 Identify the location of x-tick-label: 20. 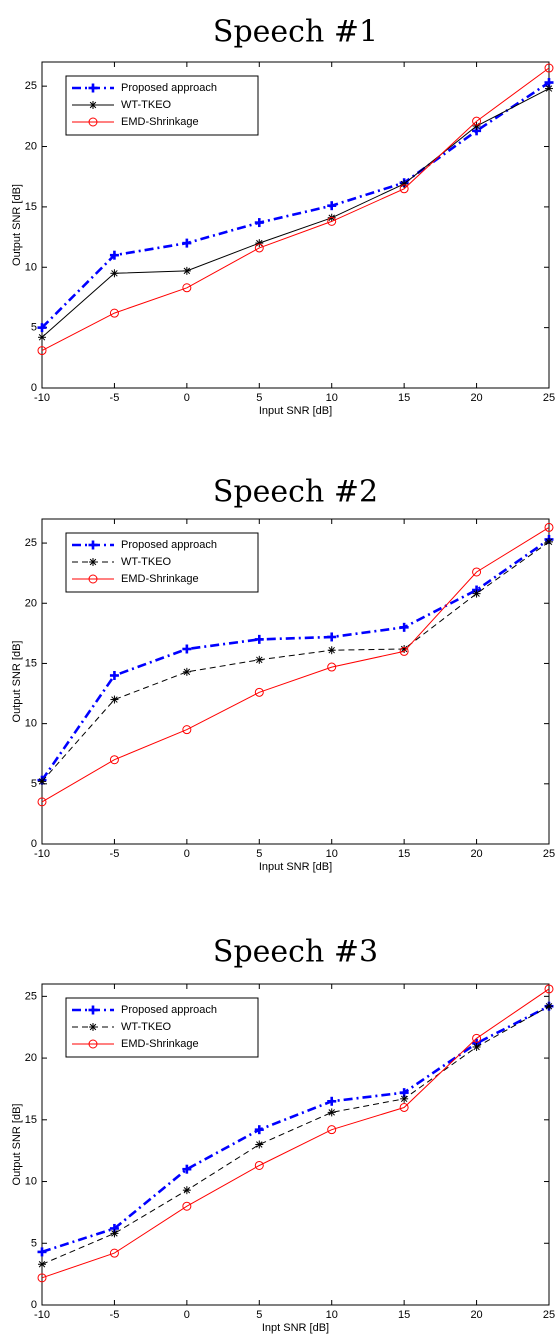
(476, 854).